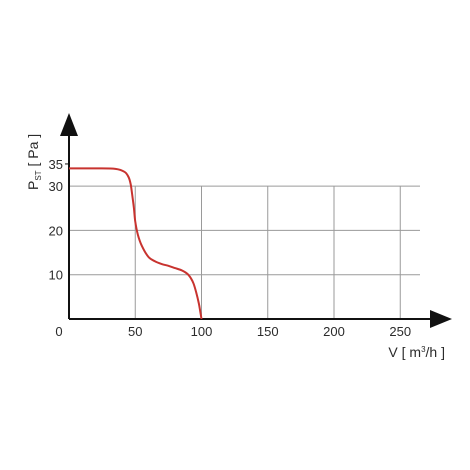 The image size is (470, 470). I want to click on x-tick-label-0: 0, so click(58, 331).